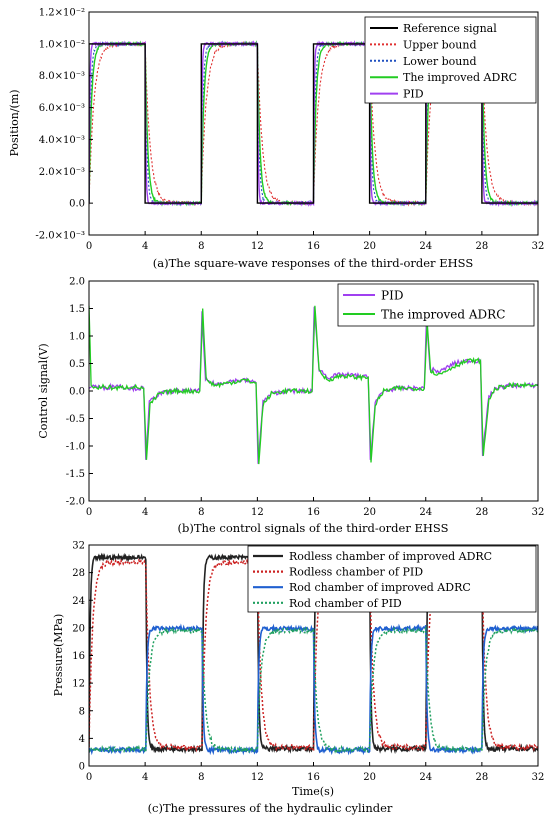  I want to click on y-tick-label: 4, so click(82, 739).